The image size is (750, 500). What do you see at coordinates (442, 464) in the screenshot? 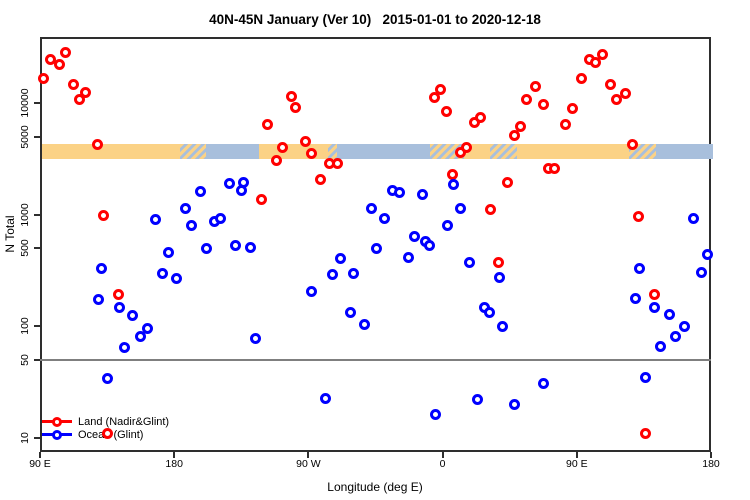
I see `x-axis-tick-label: 0` at bounding box center [442, 464].